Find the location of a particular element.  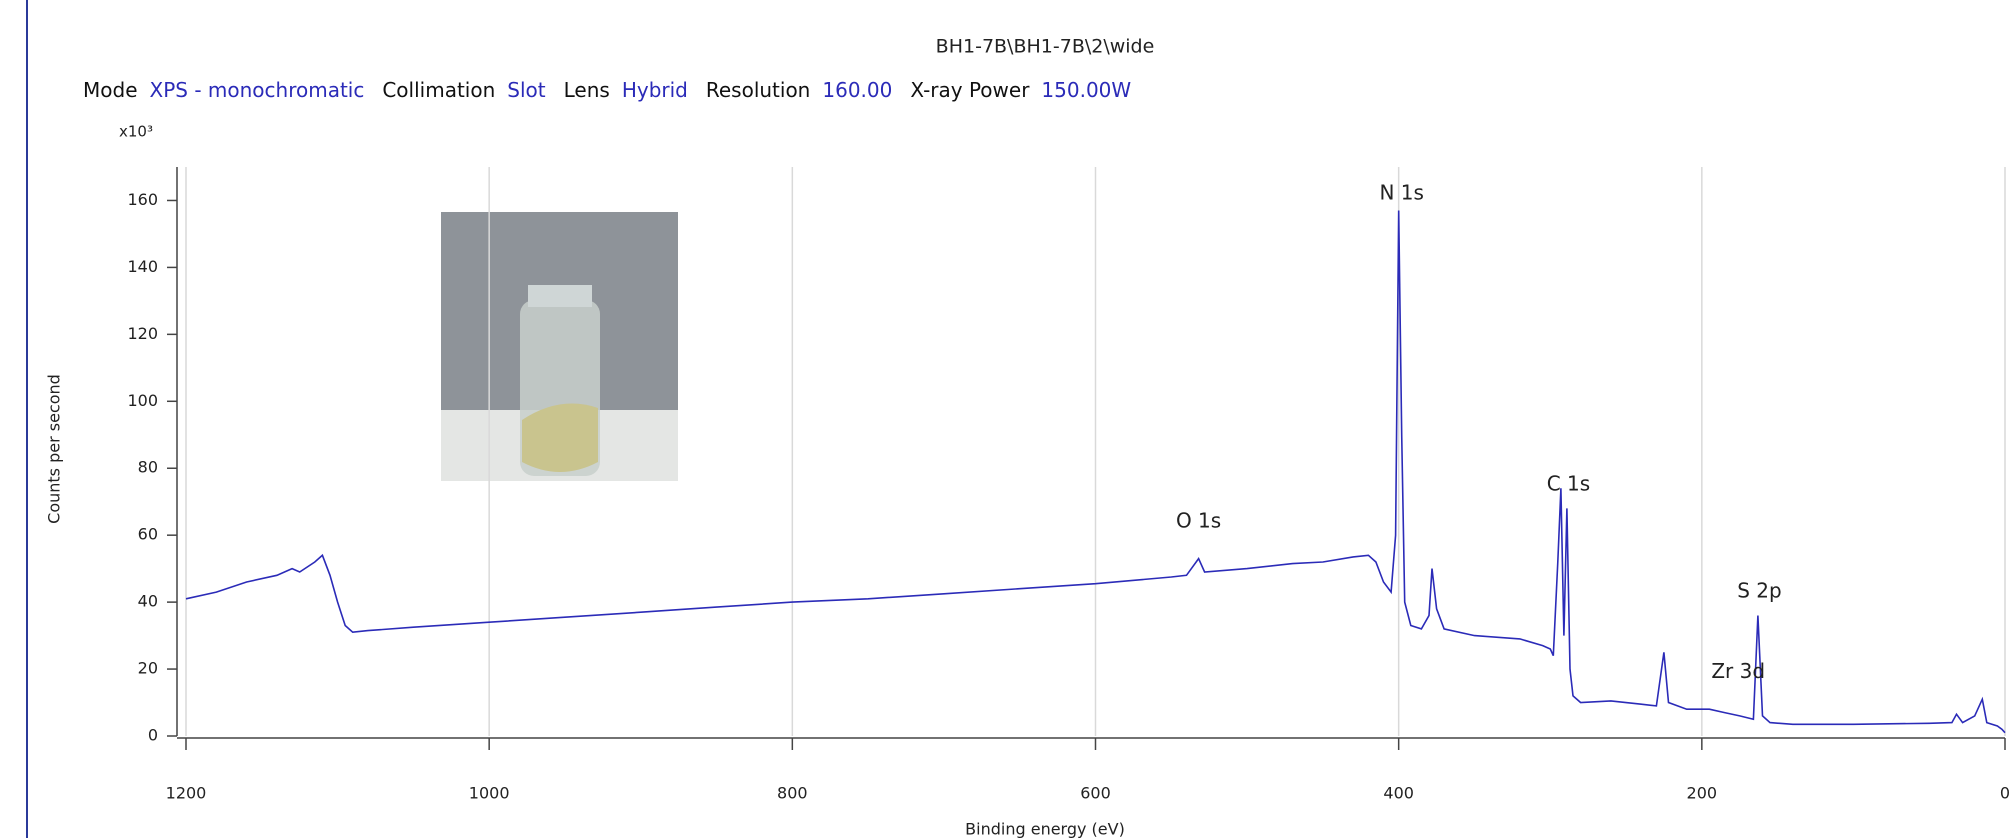

setting-value: Hybrid is located at coordinates (654, 90).